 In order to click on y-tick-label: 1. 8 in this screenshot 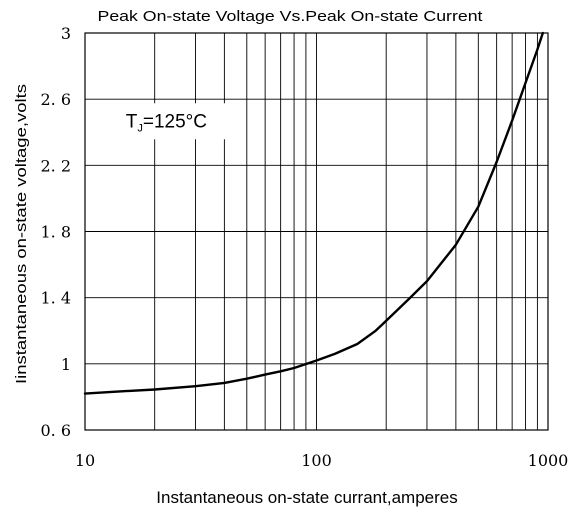, I will do `click(55, 232)`.